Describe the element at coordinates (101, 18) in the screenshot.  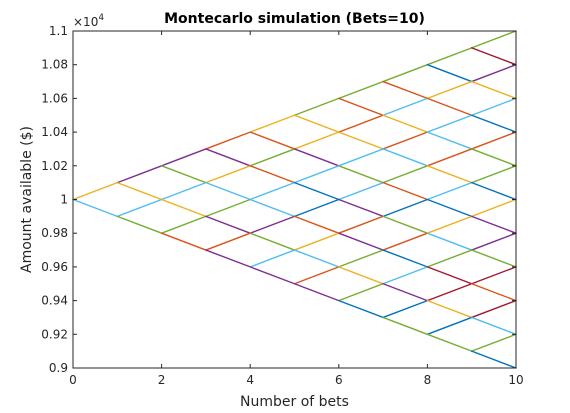
I see `y-exponent-power: 4` at that location.